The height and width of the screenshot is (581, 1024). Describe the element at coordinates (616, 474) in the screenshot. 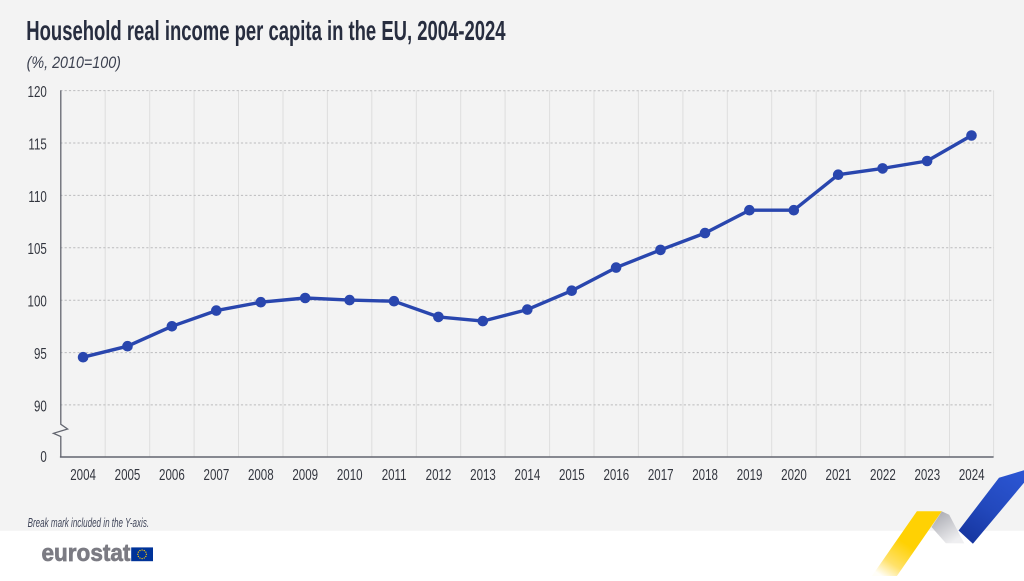

I see `svg-text: 2016` at that location.